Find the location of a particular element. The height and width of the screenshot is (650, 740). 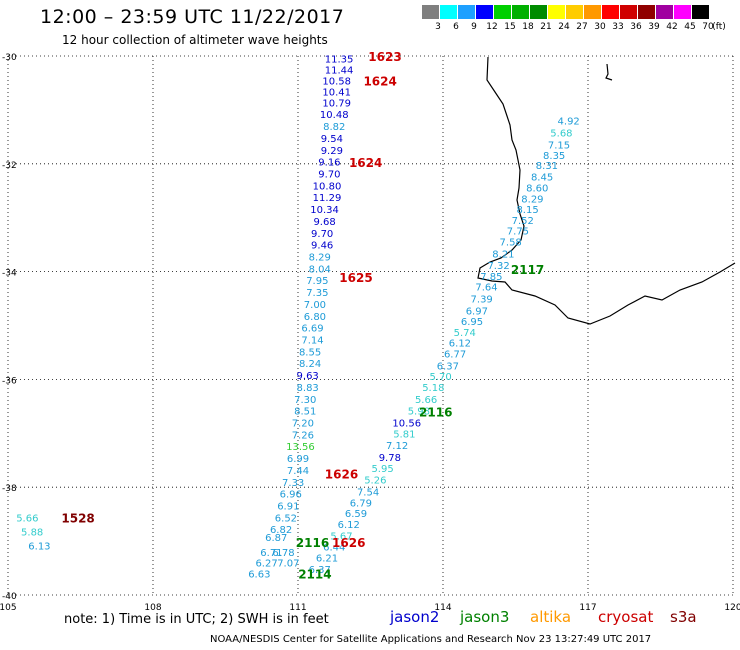

wave-height-label: 7.30 is located at coordinates (305, 400).